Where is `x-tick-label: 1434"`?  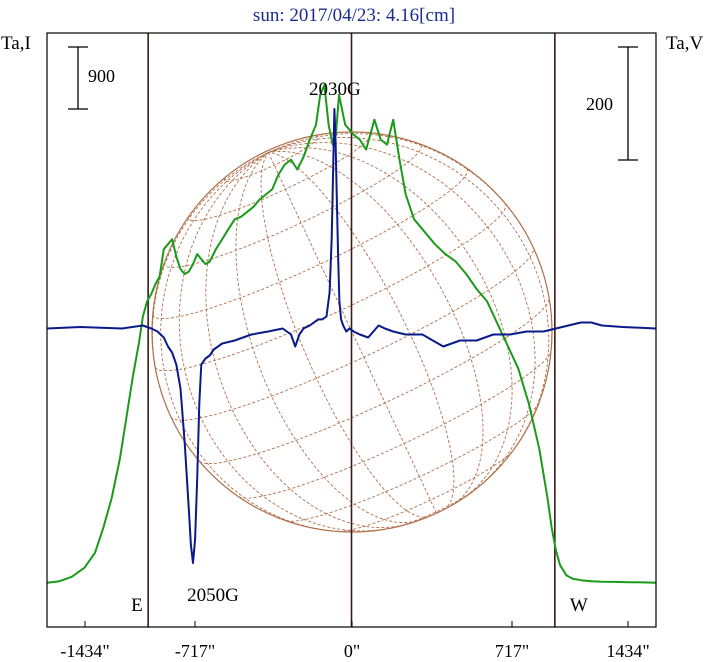
x-tick-label: 1434" is located at coordinates (627, 651).